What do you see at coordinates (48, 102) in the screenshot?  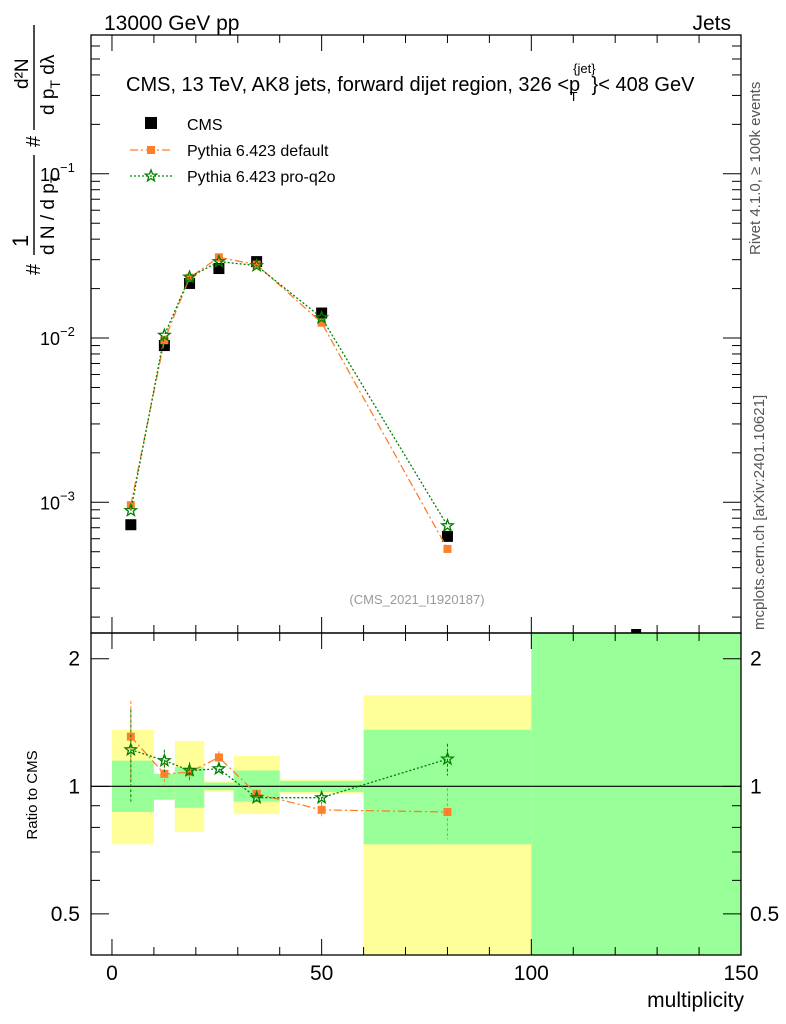 I see `ylabel-den-text: d p` at bounding box center [48, 102].